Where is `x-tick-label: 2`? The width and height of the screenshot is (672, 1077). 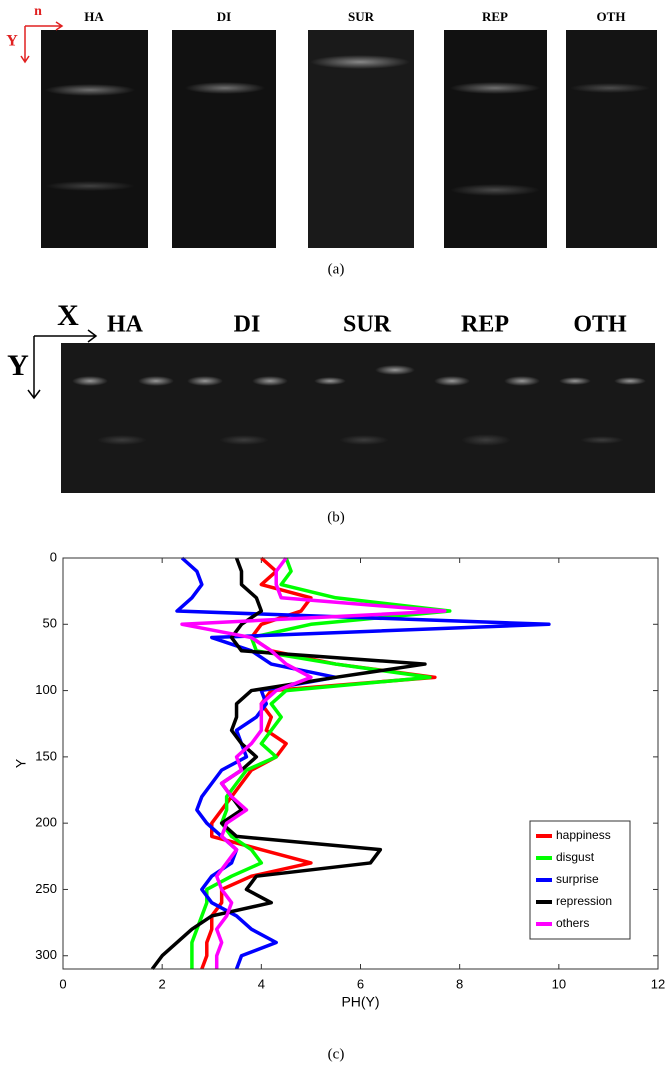
x-tick-label: 2 is located at coordinates (162, 983).